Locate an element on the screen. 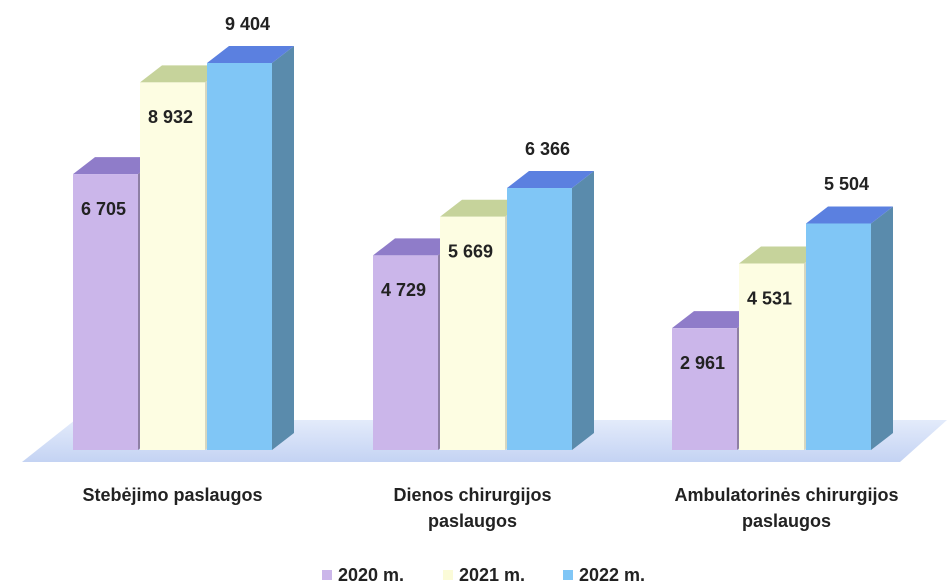  value-label: 8 932 is located at coordinates (170, 117).